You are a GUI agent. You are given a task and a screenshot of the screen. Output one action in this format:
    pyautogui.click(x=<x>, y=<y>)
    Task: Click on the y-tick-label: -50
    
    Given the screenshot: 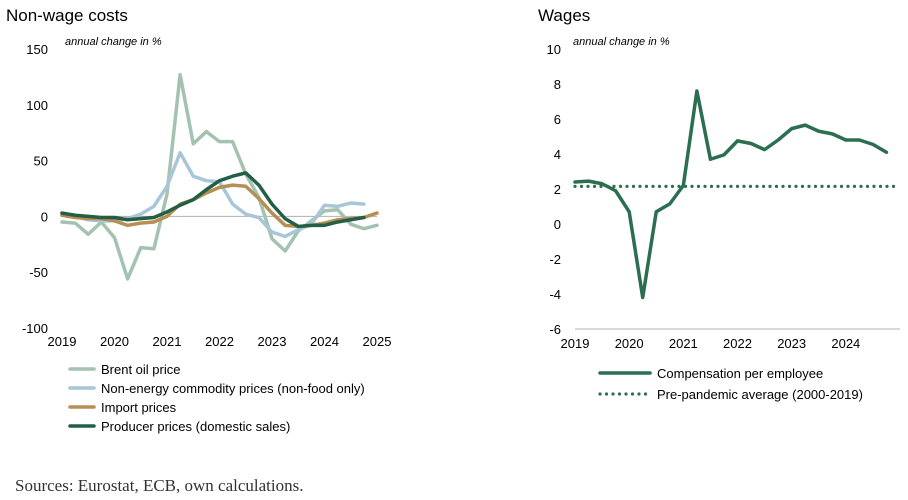 What is the action you would take?
    pyautogui.click(x=38, y=272)
    